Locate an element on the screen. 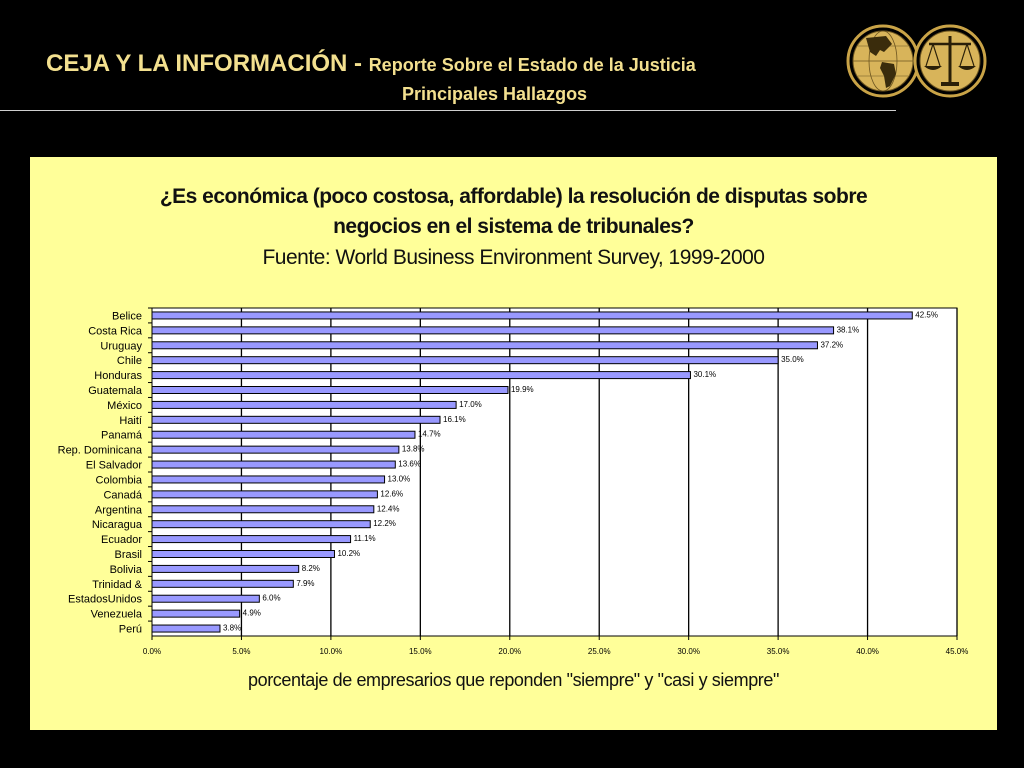 The width and height of the screenshot is (1024, 768). chart-title-line2: negocios en el sistema de tribunales? is located at coordinates (513, 226).